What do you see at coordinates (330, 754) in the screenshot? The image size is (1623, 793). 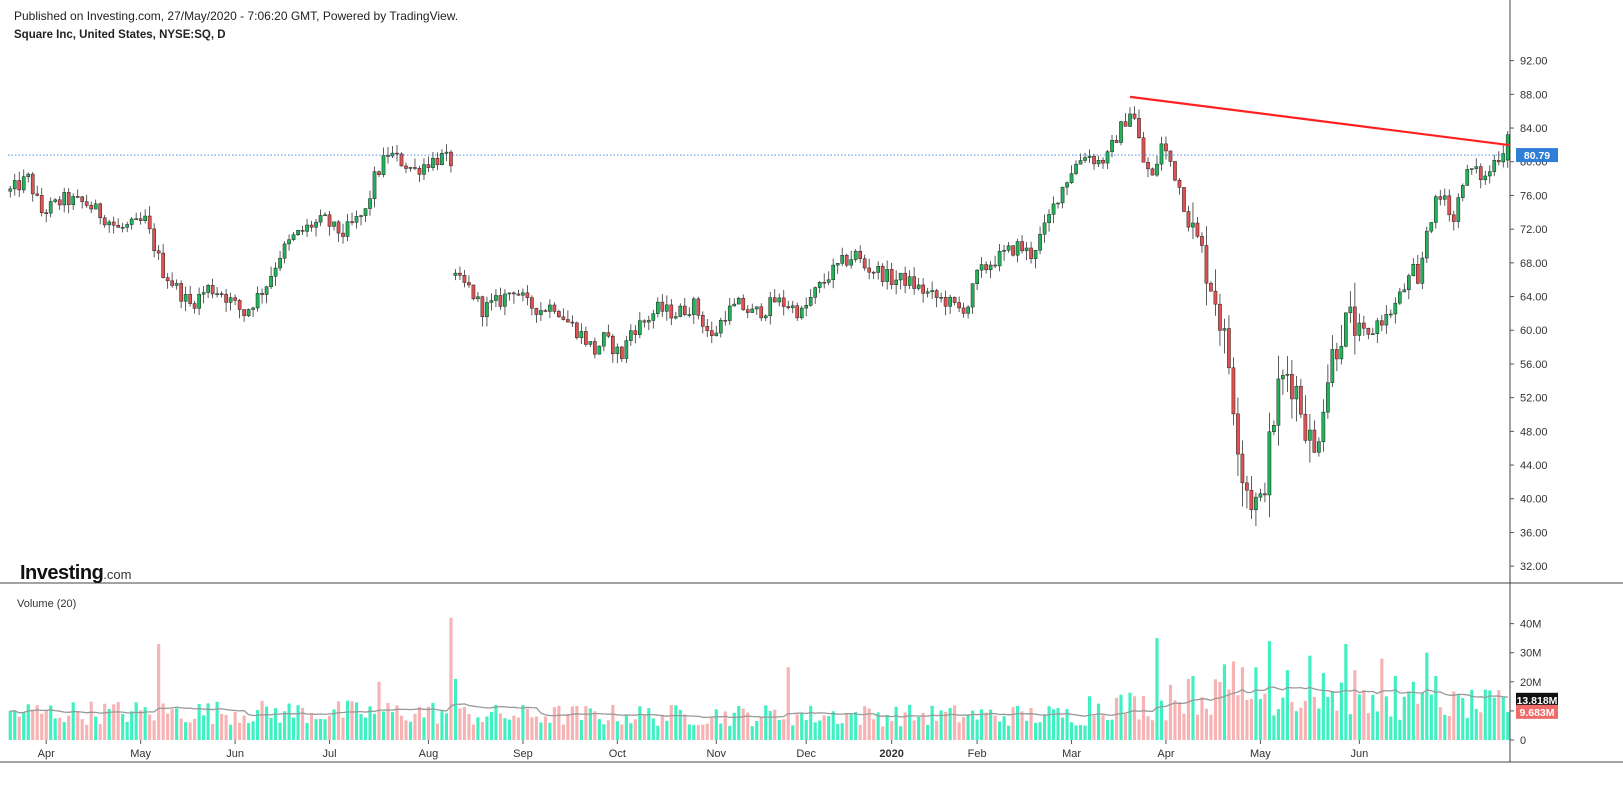 I see `month-label: Jul` at bounding box center [330, 754].